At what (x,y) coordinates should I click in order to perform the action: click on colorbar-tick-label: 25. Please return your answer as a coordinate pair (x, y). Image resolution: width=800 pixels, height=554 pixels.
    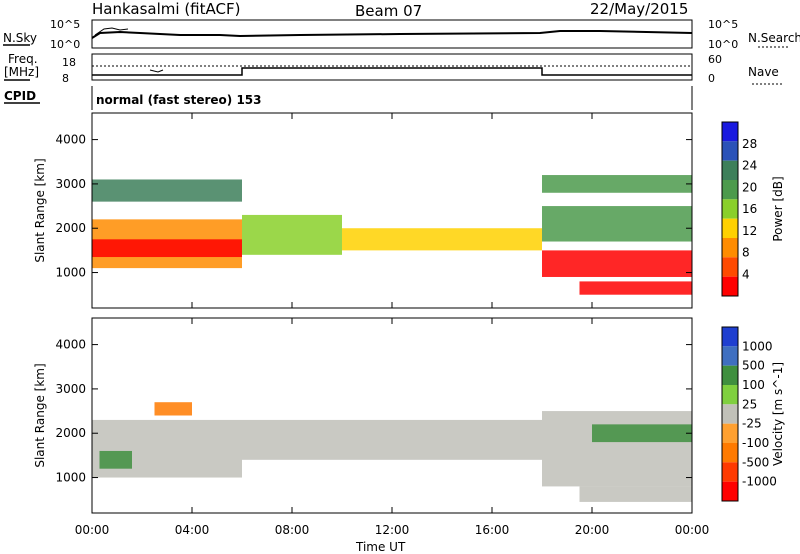
    Looking at the image, I should click on (749, 404).